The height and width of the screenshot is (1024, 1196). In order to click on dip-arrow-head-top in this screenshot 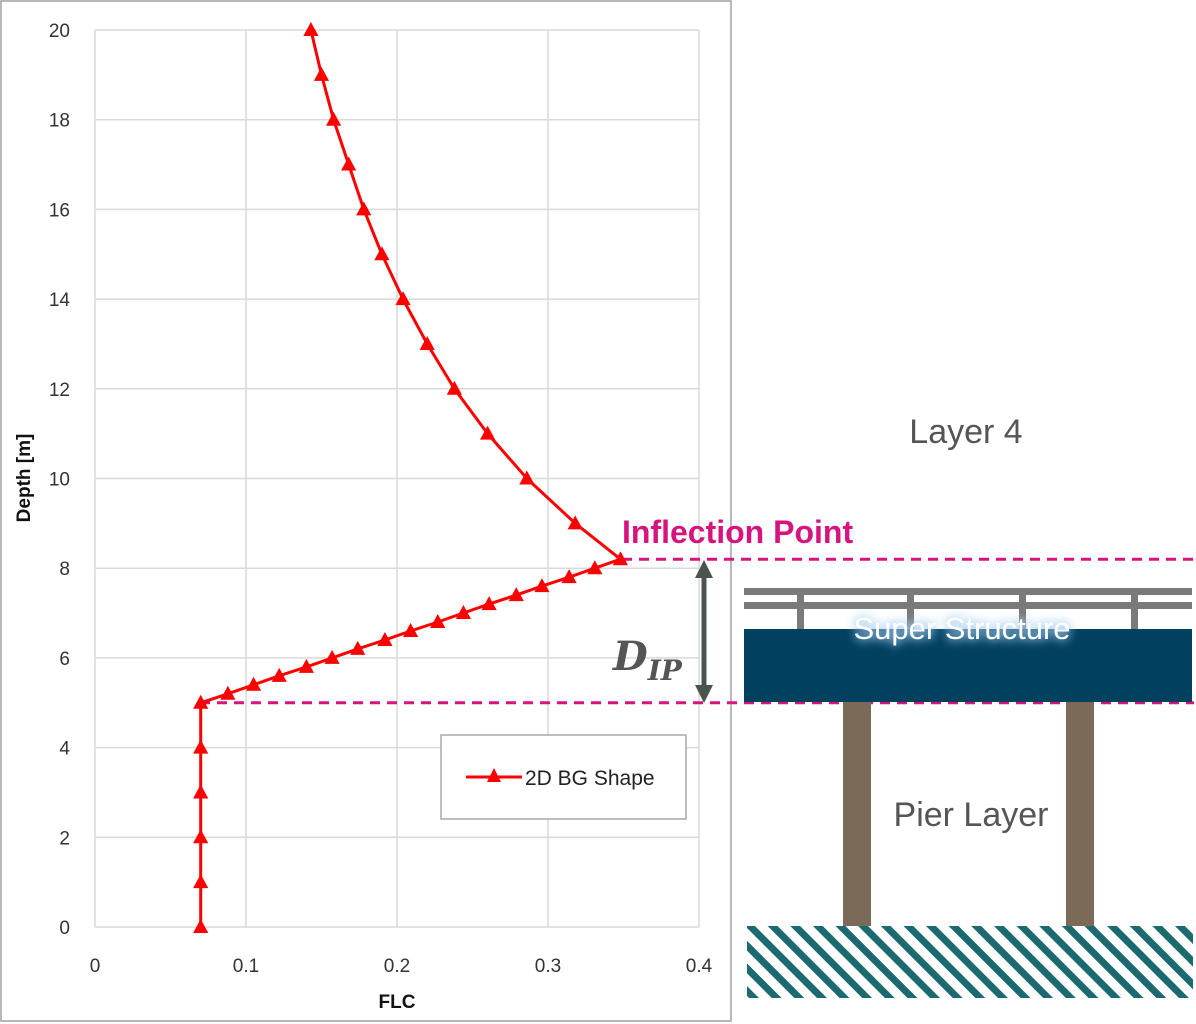, I will do `click(704, 569)`.